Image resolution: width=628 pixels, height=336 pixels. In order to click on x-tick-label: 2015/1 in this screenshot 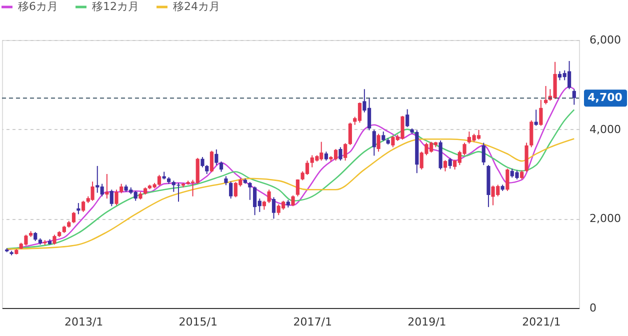, I will do `click(198, 322)`.